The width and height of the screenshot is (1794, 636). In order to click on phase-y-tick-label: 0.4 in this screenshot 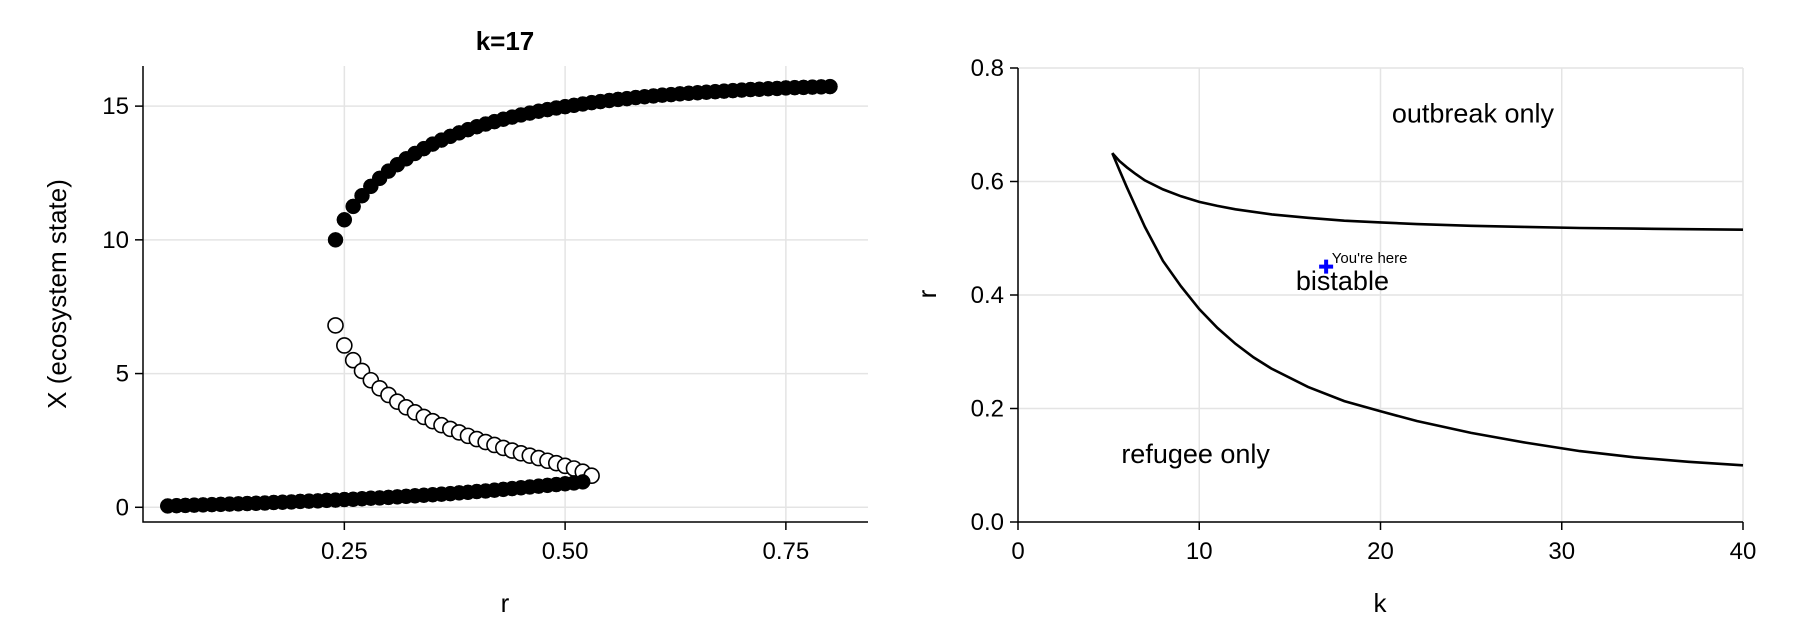, I will do `click(987, 295)`.